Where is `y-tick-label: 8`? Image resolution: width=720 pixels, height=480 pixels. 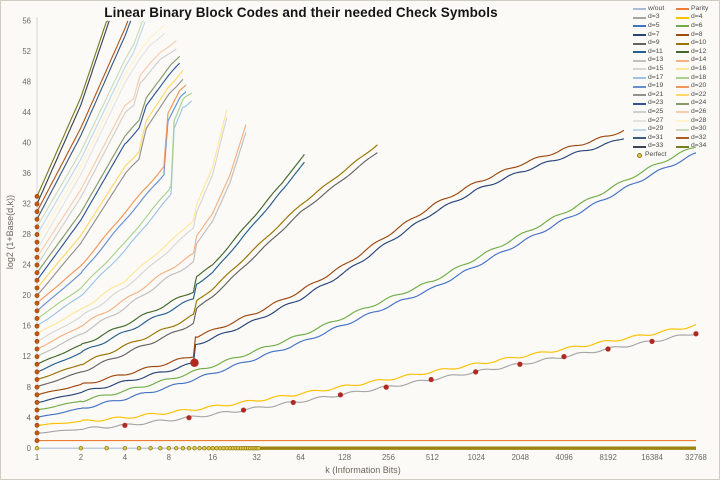
y-tick-label: 8 is located at coordinates (29, 387).